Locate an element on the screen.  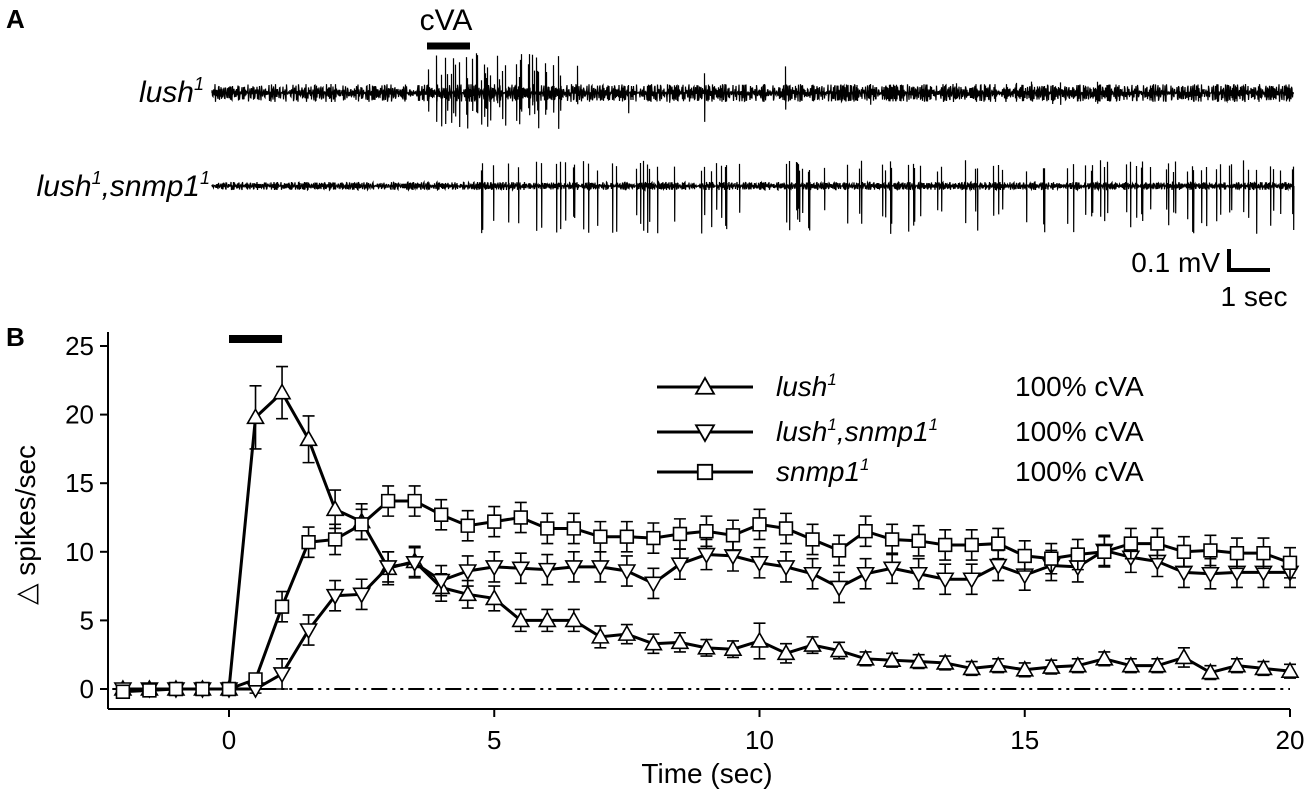
panel-a-label: A is located at coordinates (15, 19).